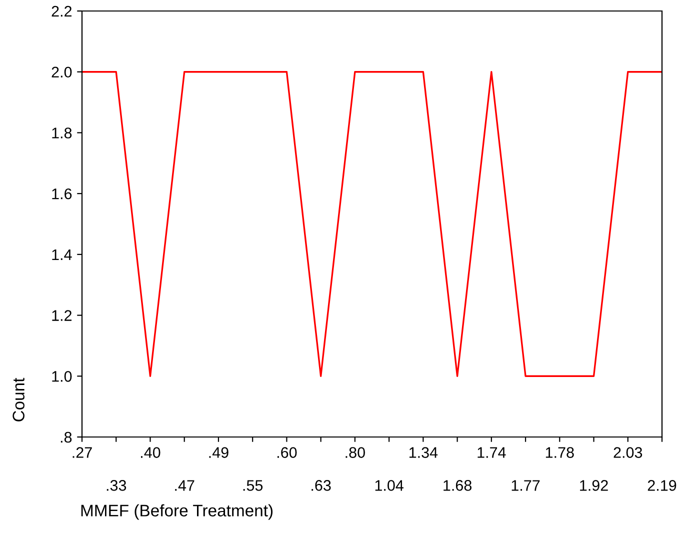 This screenshot has height=546, width=678. I want to click on y-tick-label: 2.0, so click(62, 72).